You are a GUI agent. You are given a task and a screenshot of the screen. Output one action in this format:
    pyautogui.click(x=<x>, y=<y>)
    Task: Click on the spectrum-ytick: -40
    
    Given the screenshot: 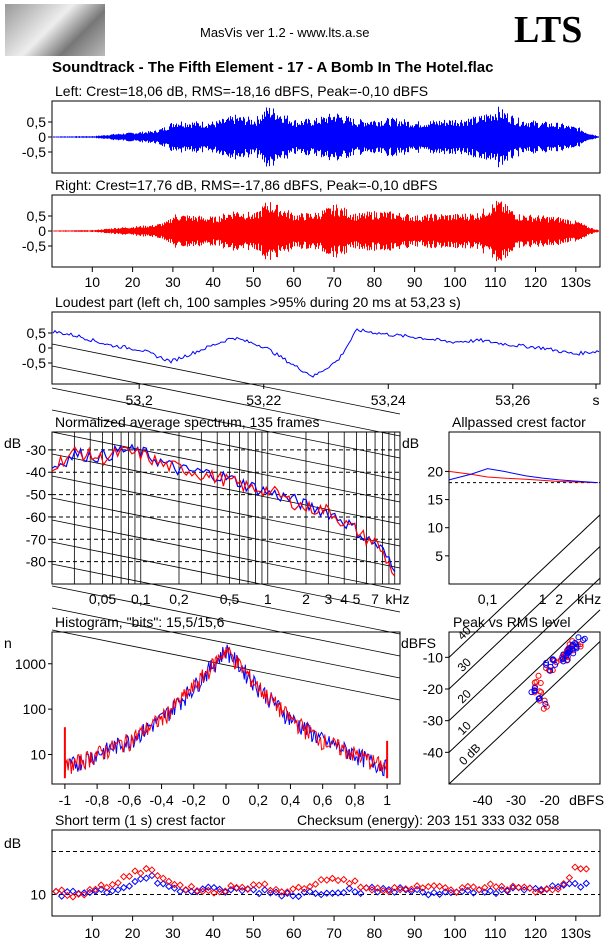 What is the action you would take?
    pyautogui.click(x=36, y=472)
    